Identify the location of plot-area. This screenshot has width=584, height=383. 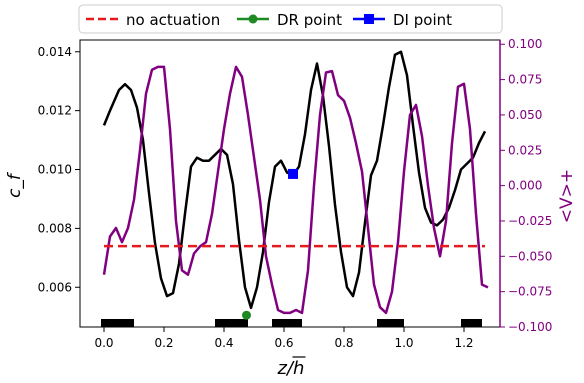
(291, 323).